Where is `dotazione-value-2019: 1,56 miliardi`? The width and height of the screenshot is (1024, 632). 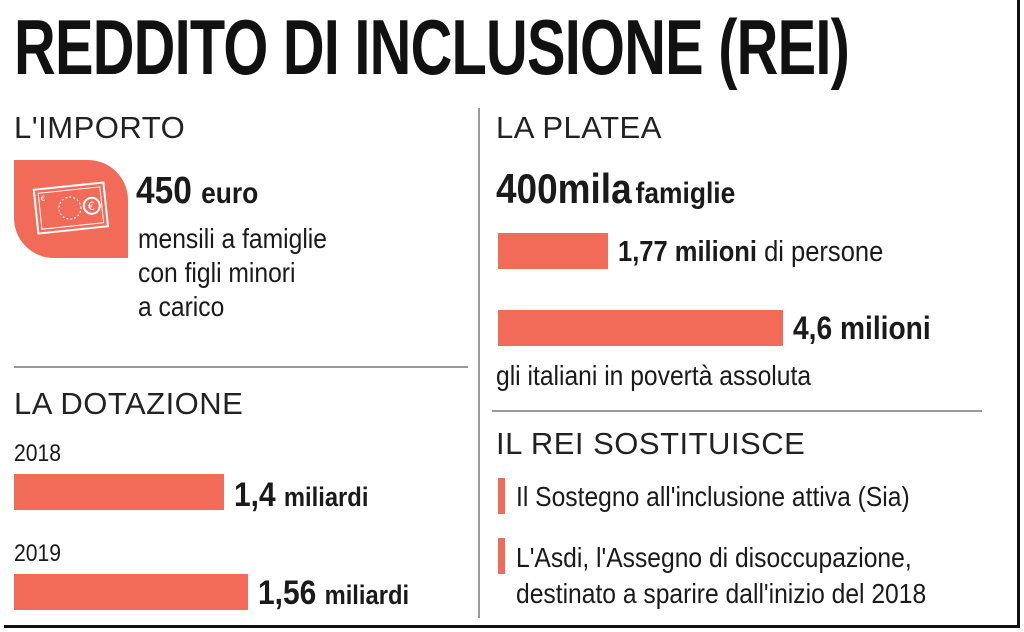
dotazione-value-2019: 1,56 miliardi is located at coordinates (333, 593).